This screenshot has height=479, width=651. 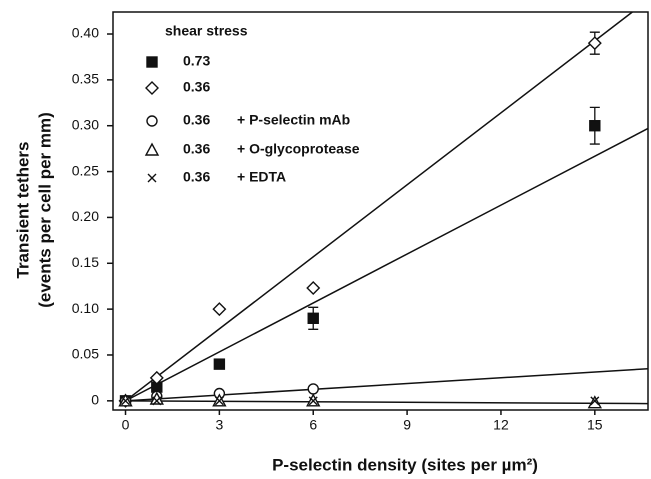 What do you see at coordinates (44, 210) in the screenshot?
I see `y-axis-label: (events per cell per mm)` at bounding box center [44, 210].